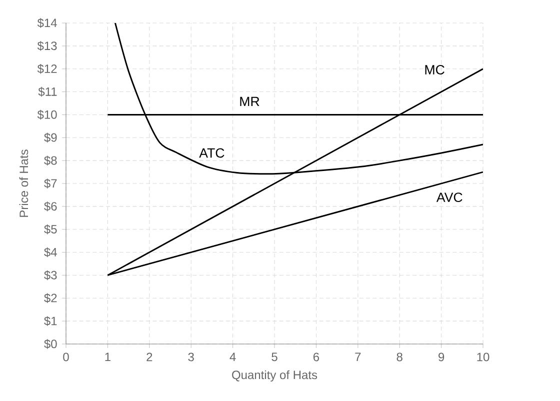 This screenshot has width=560, height=401. I want to click on y-tick-label: $10, so click(47, 115).